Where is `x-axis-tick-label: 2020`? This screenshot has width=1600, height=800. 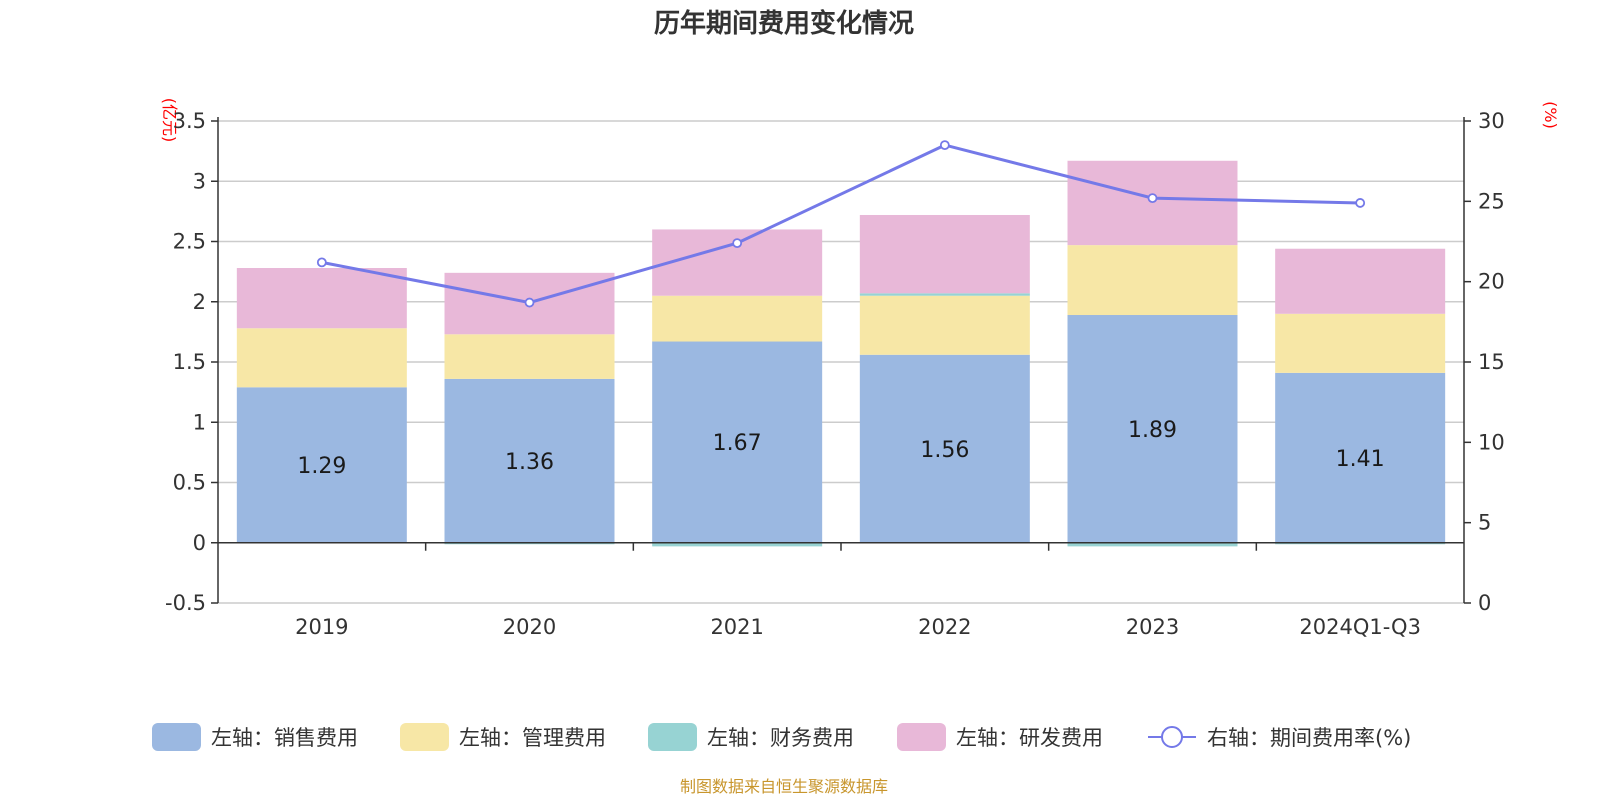 x-axis-tick-label: 2020 is located at coordinates (529, 627).